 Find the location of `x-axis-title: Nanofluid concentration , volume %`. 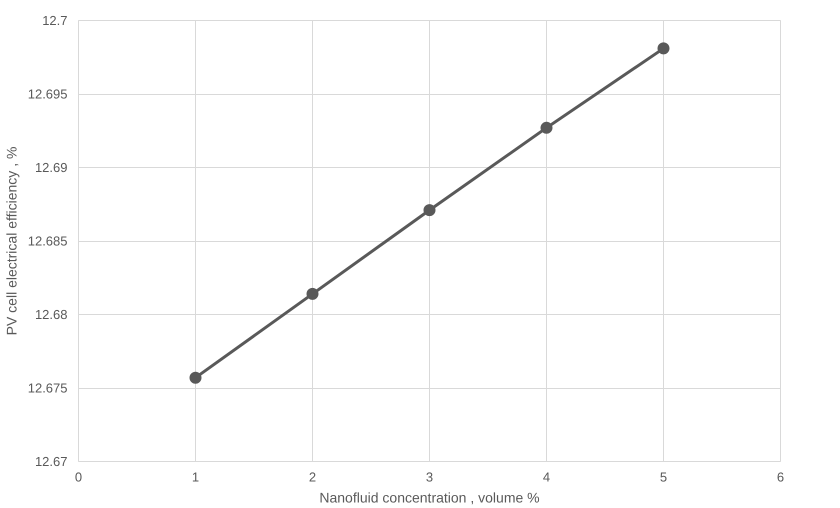

x-axis-title: Nanofluid concentration , volume % is located at coordinates (429, 498).